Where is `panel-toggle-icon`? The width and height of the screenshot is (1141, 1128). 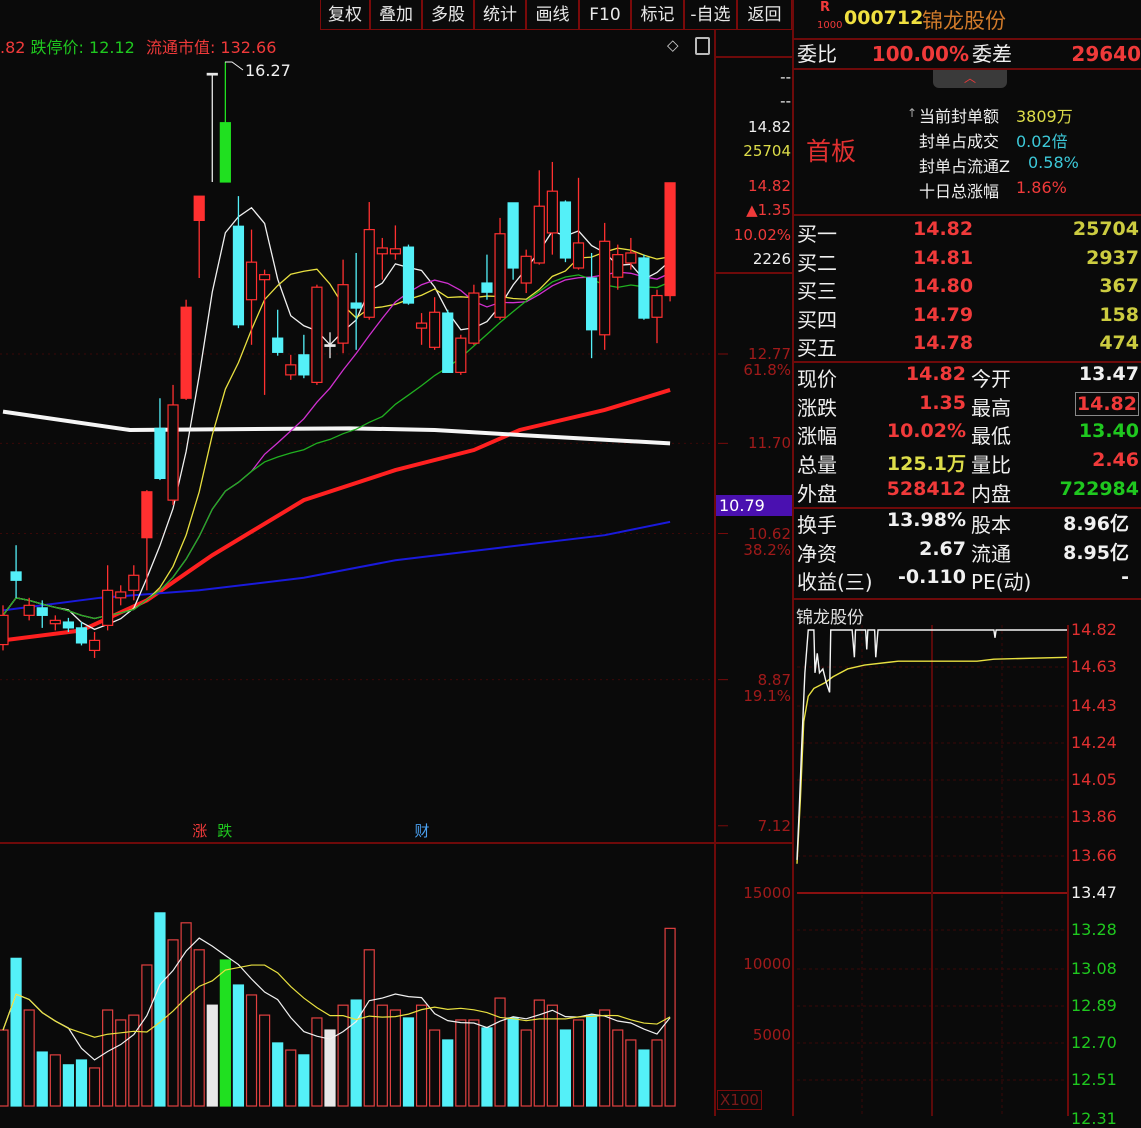 panel-toggle-icon is located at coordinates (702, 46).